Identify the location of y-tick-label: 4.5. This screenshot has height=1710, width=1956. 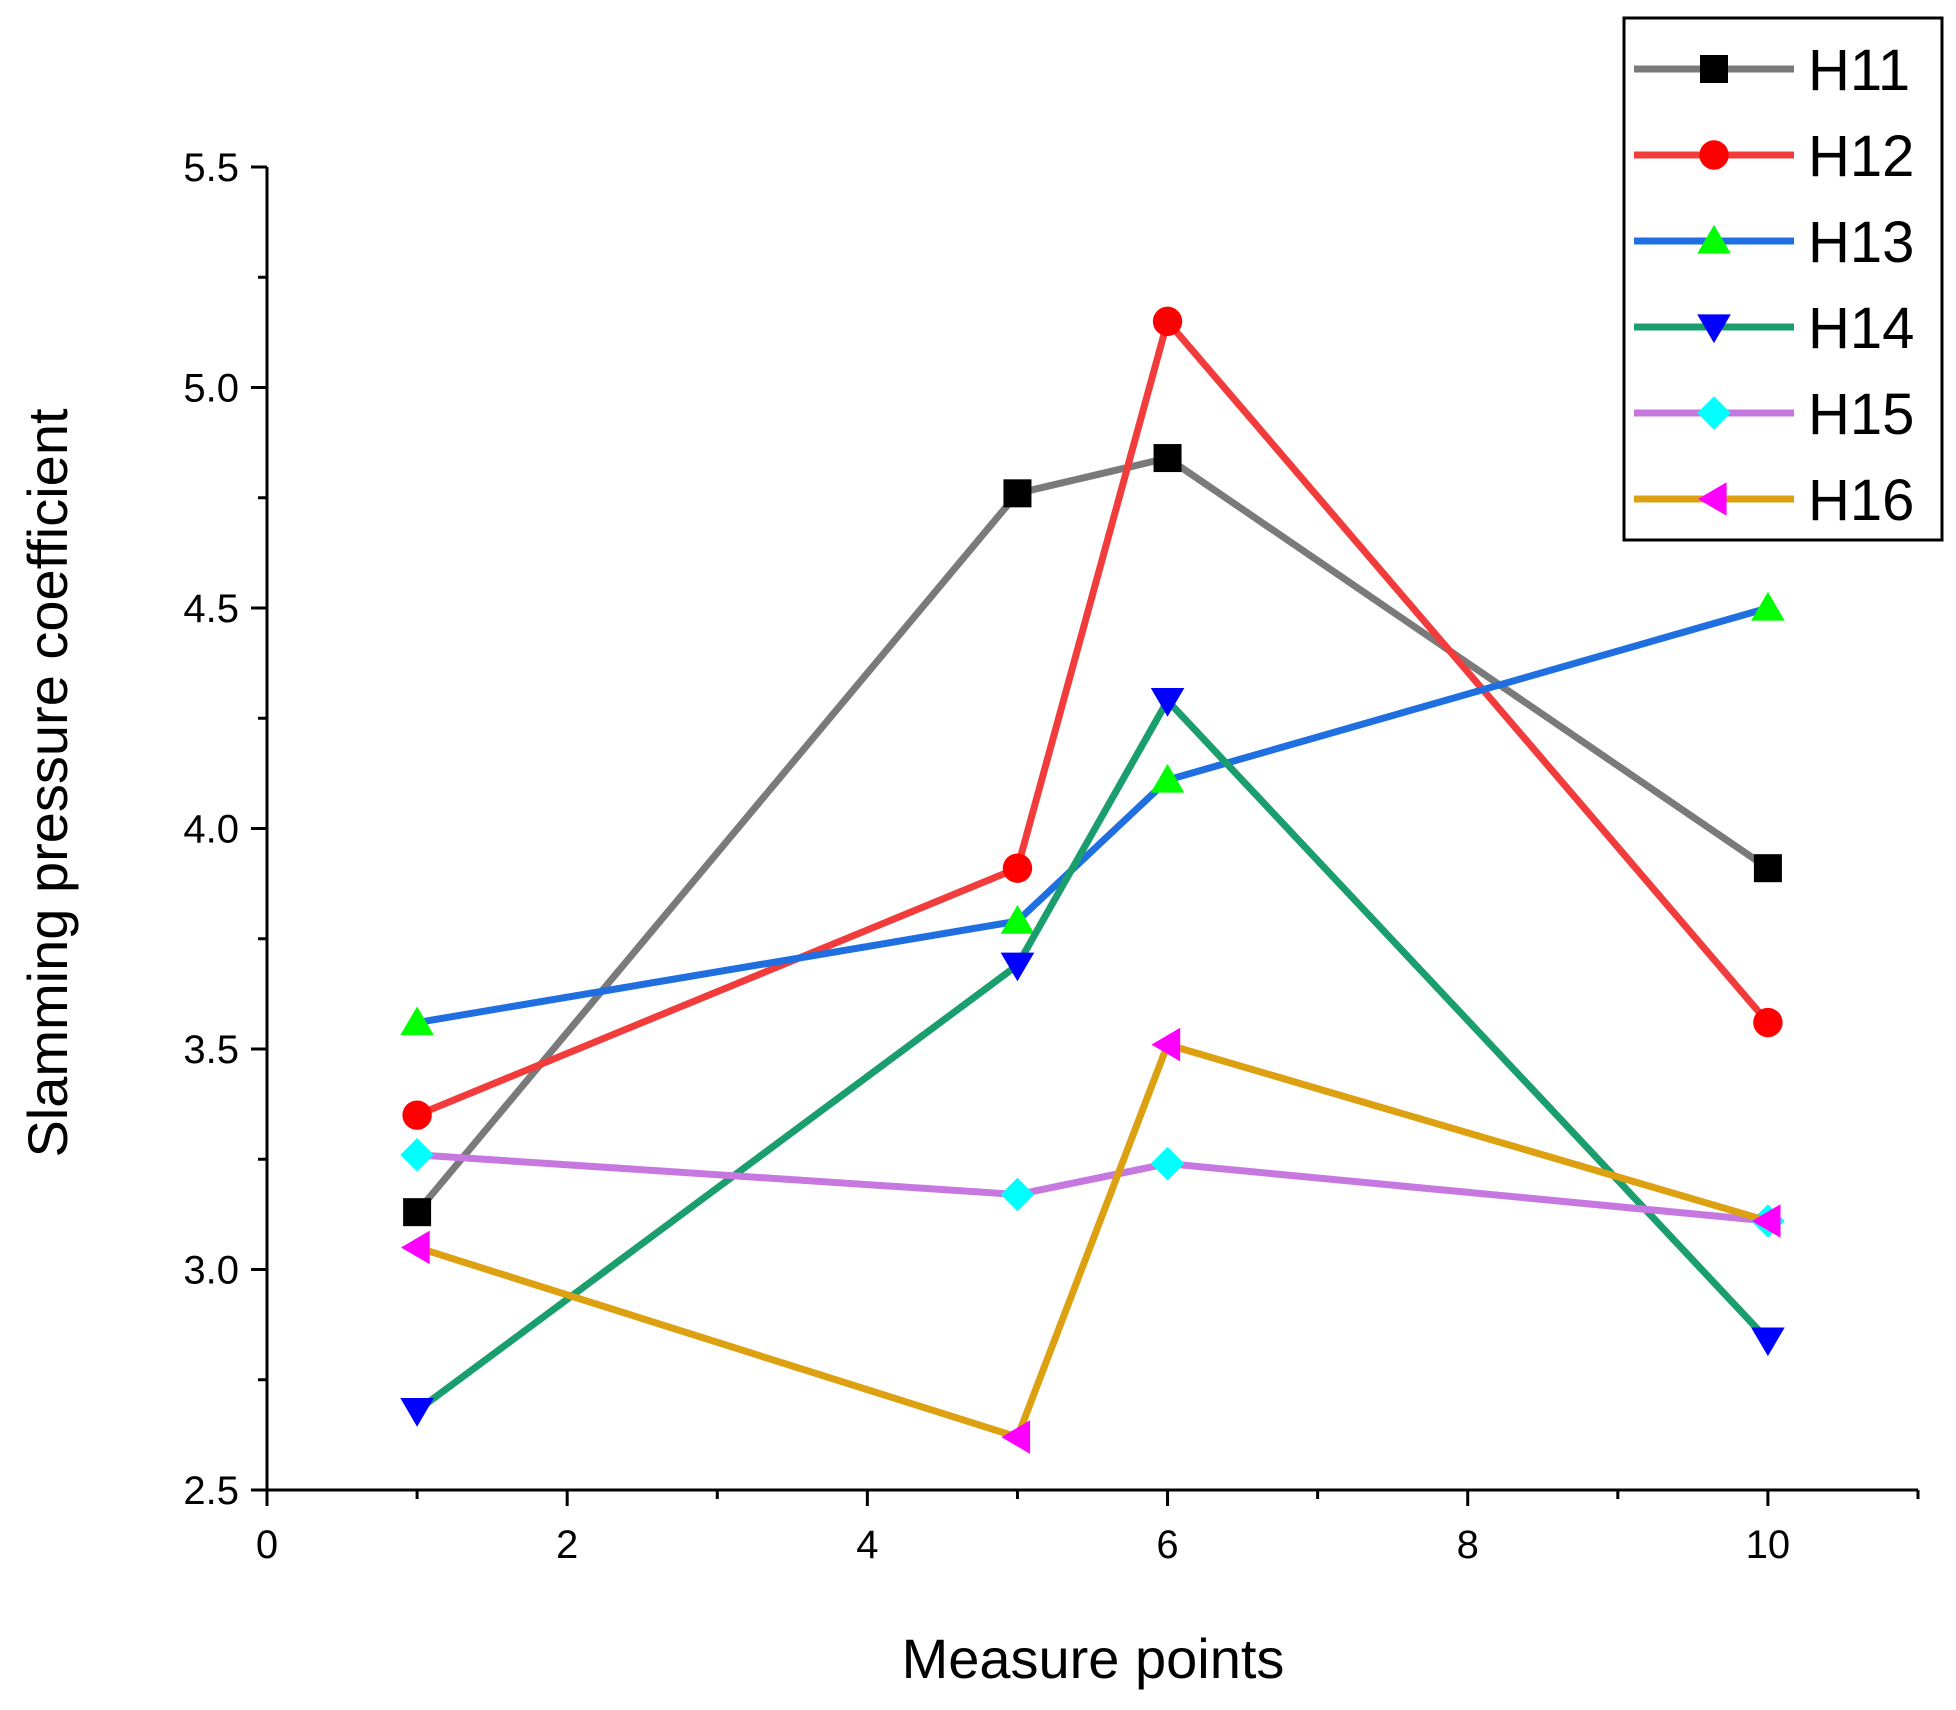
(211, 609).